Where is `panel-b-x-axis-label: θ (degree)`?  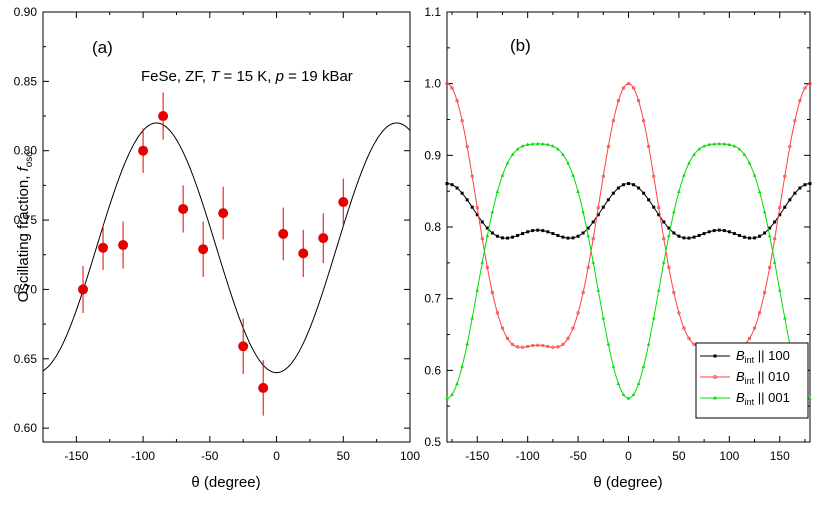
panel-b-x-axis-label: θ (degree) is located at coordinates (627, 482).